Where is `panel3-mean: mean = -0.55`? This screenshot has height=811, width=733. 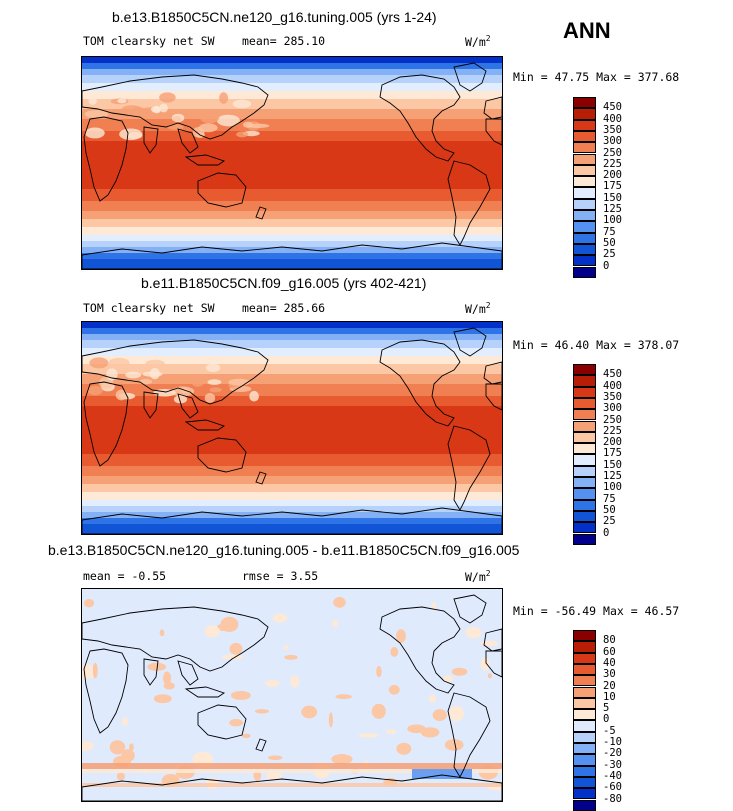 panel3-mean: mean = -0.55 is located at coordinates (125, 576).